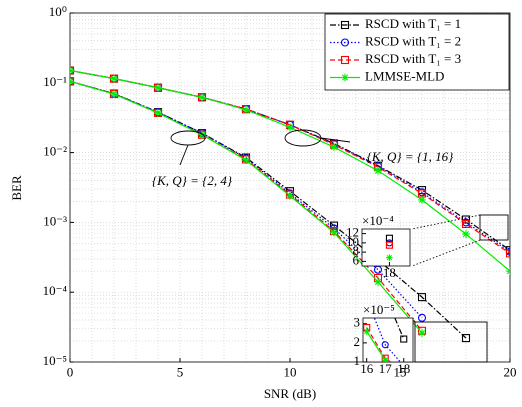 The image size is (522, 407). I want to click on y-tick-label: 10⁰, so click(58, 11).